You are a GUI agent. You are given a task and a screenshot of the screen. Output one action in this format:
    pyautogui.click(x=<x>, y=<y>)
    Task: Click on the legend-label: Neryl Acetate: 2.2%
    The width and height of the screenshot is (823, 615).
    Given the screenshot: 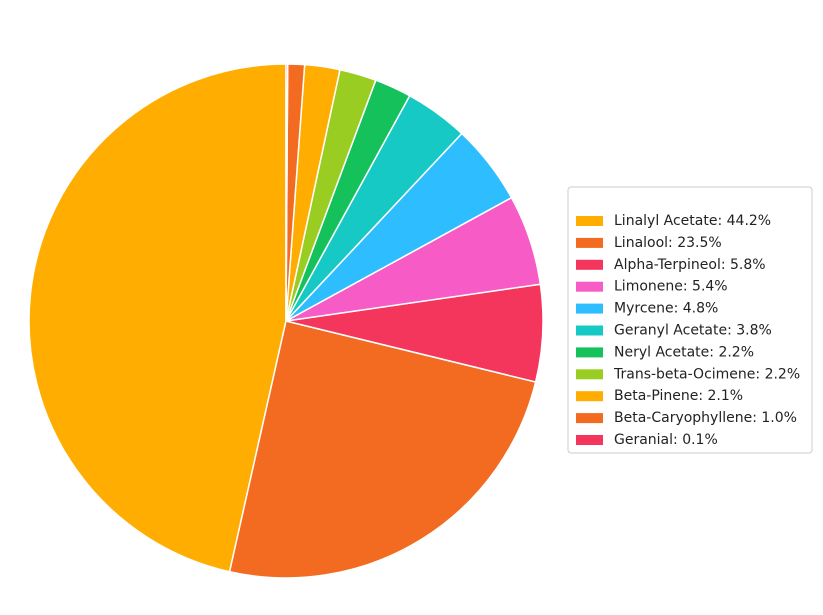 What is the action you would take?
    pyautogui.click(x=684, y=352)
    